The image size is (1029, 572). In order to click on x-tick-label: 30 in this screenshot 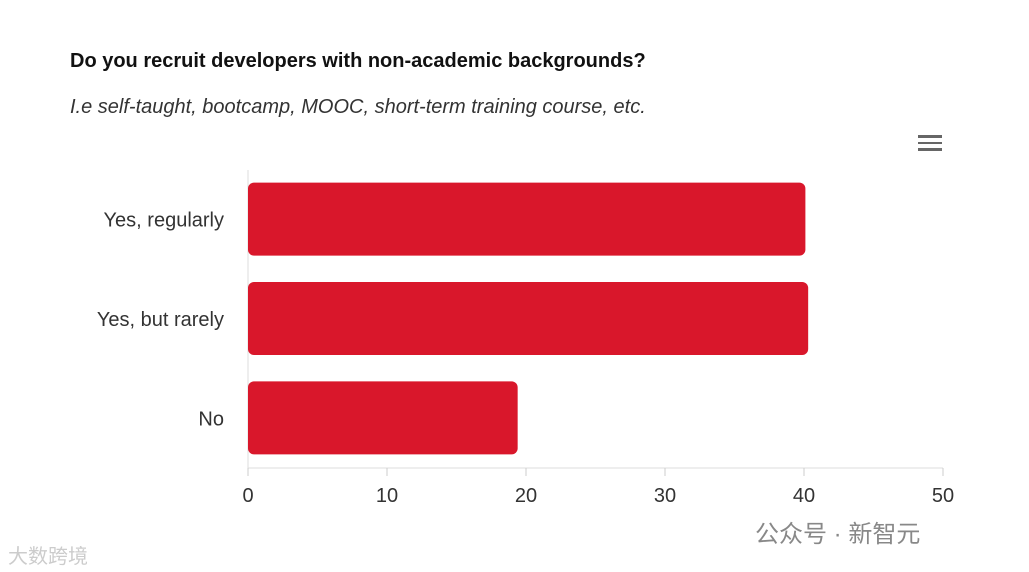, I will do `click(665, 496)`.